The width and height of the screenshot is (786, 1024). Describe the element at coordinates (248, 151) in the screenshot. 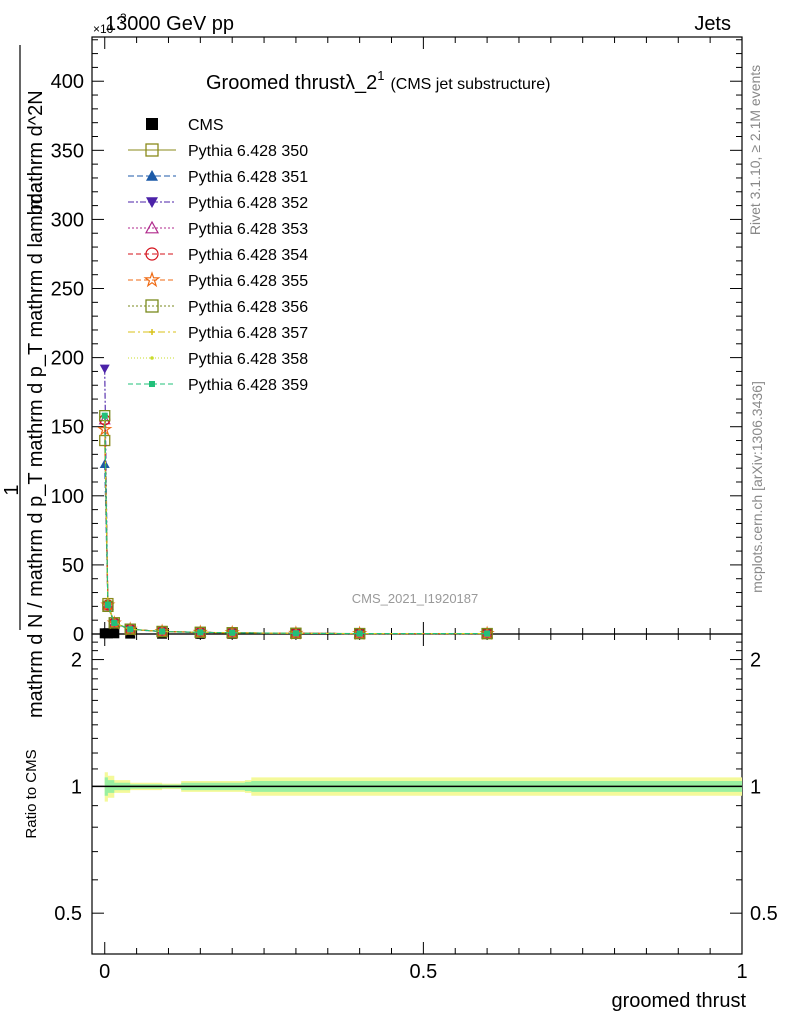

I see `legend-label: Pythia 6.428 350` at that location.